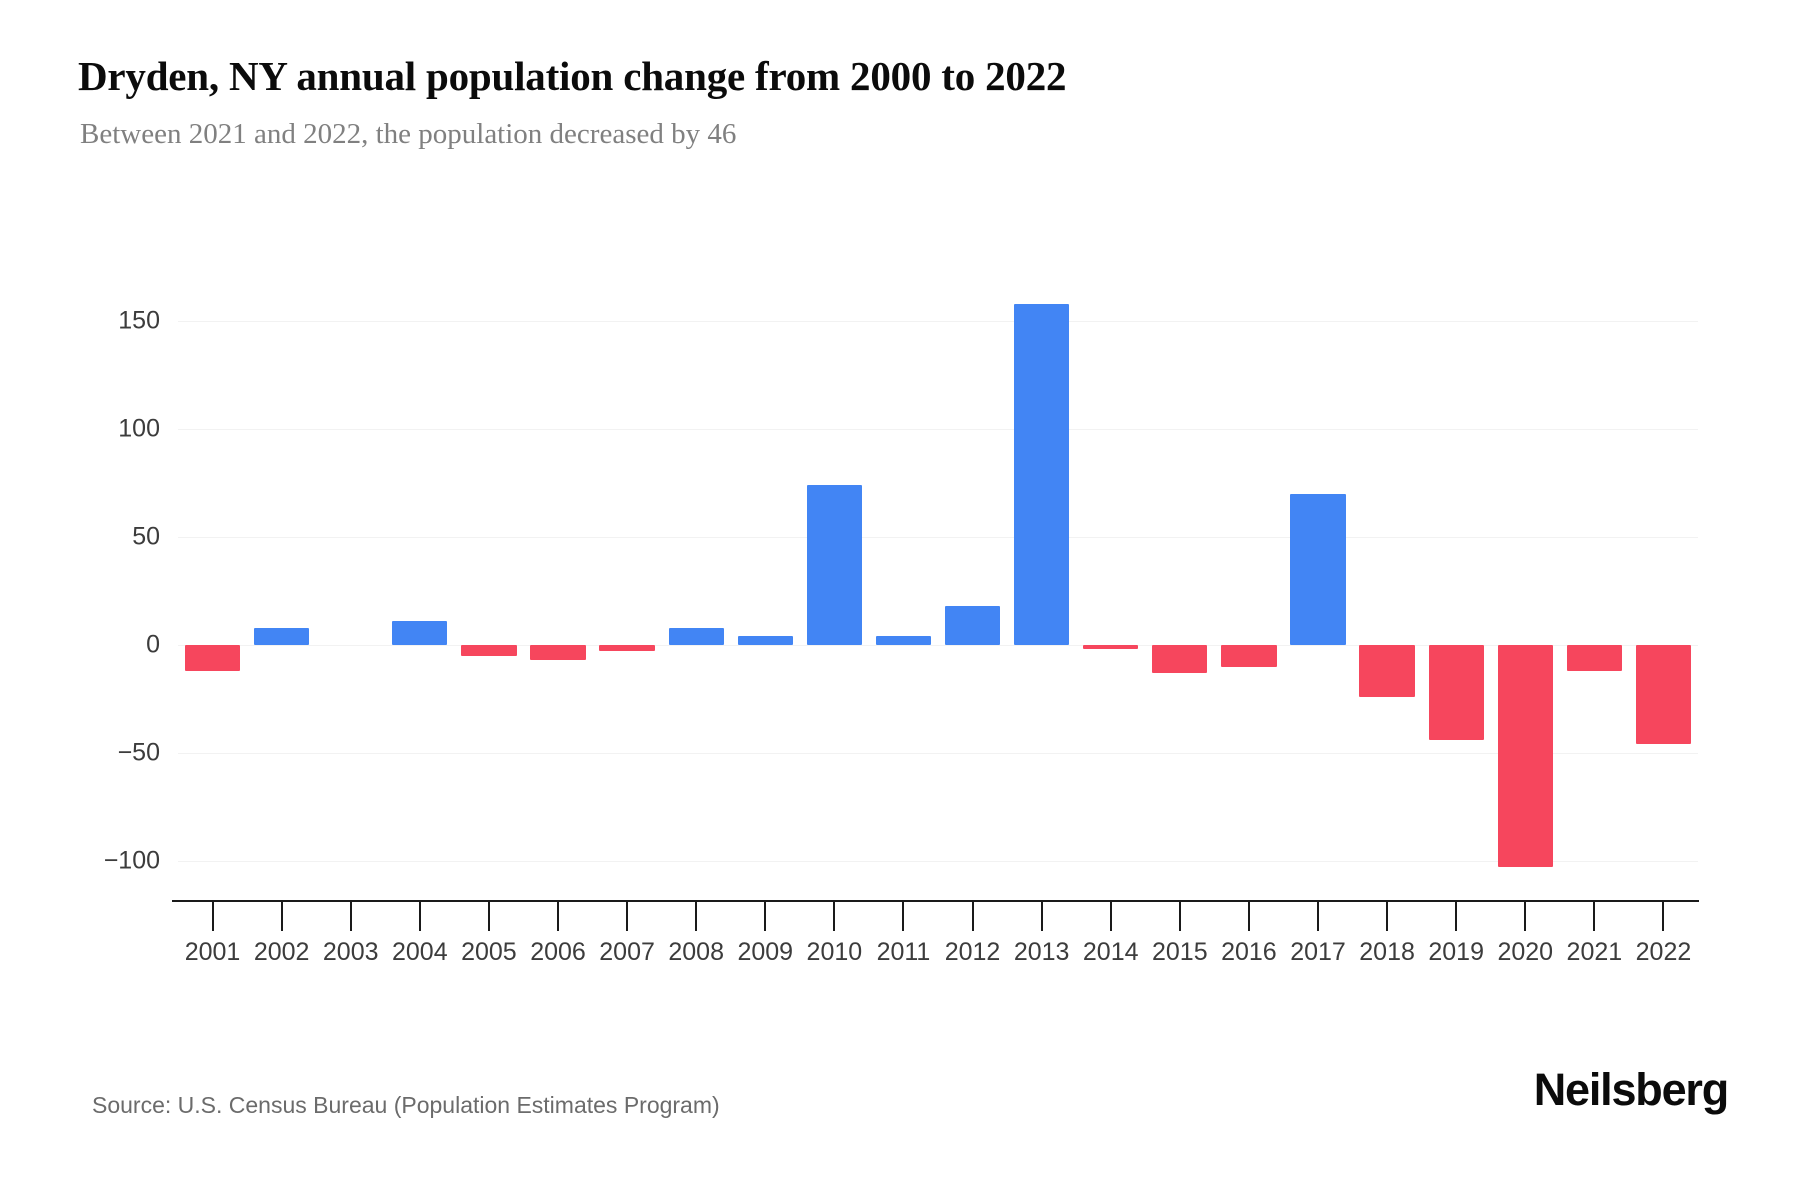 The width and height of the screenshot is (1800, 1200). What do you see at coordinates (1594, 952) in the screenshot?
I see `x-axis-tick-label: 2021` at bounding box center [1594, 952].